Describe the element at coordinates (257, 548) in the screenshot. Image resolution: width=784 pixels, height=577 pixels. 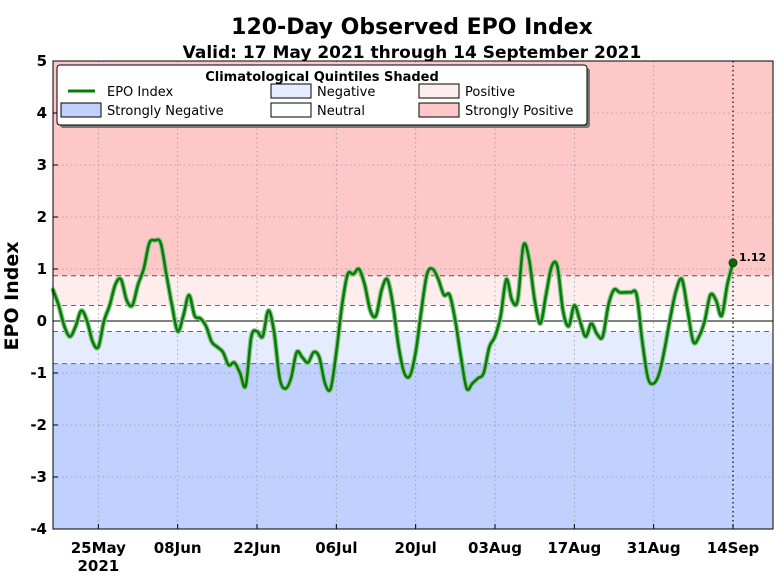
I see `x-tick-label: 22Jun` at that location.